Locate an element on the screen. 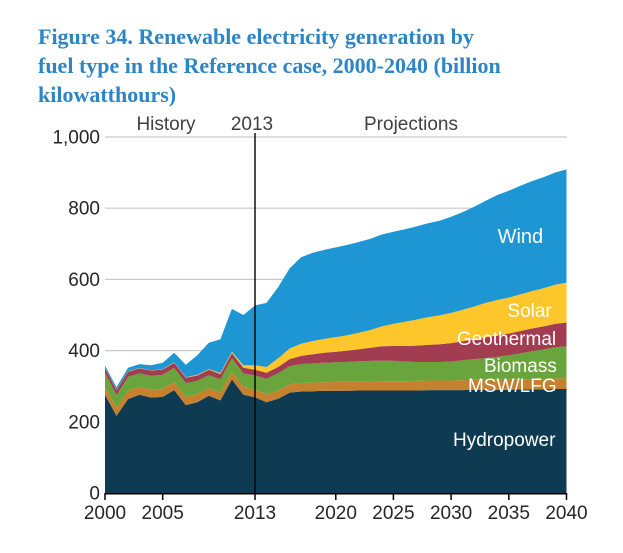 This screenshot has width=623, height=553. area-solar is located at coordinates (336, 336).